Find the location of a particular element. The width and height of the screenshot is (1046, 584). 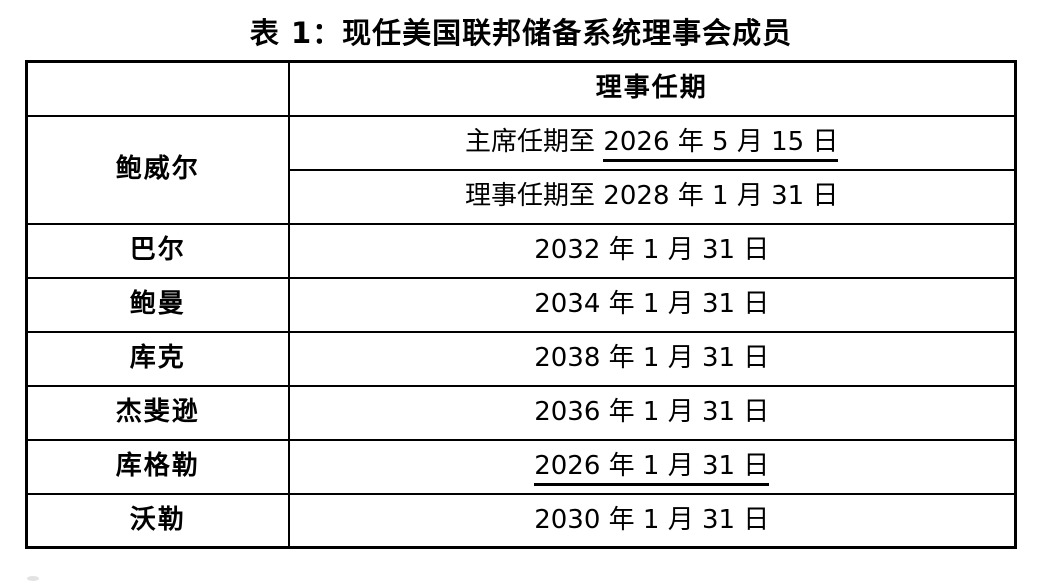

faint-footnote-artifact is located at coordinates (33, 578).